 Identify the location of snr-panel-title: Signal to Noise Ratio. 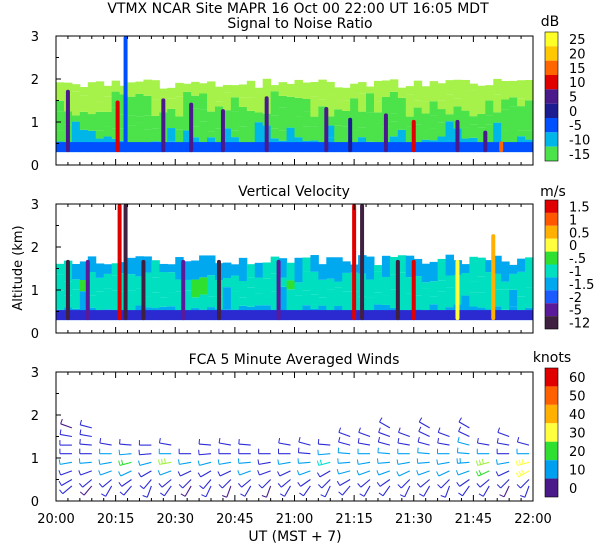
(299, 24).